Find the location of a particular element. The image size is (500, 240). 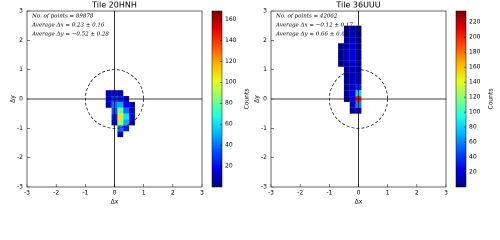

x-tick-label: 2 is located at coordinates (173, 193).